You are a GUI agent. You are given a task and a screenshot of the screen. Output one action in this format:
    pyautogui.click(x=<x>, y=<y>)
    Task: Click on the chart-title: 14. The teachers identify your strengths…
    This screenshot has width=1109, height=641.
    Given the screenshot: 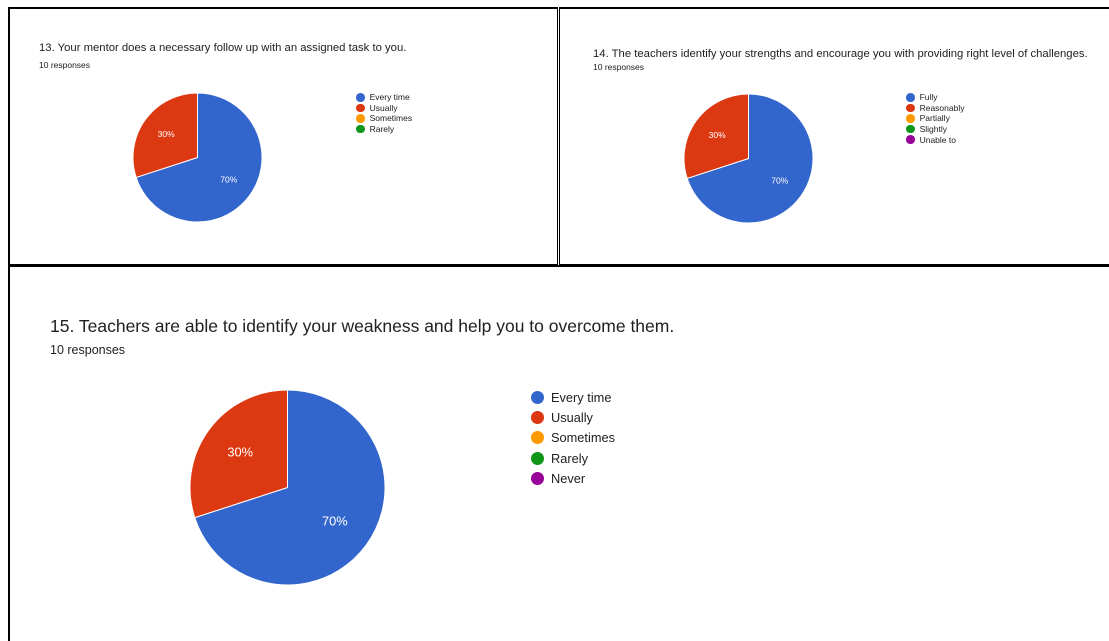 What is the action you would take?
    pyautogui.click(x=840, y=54)
    